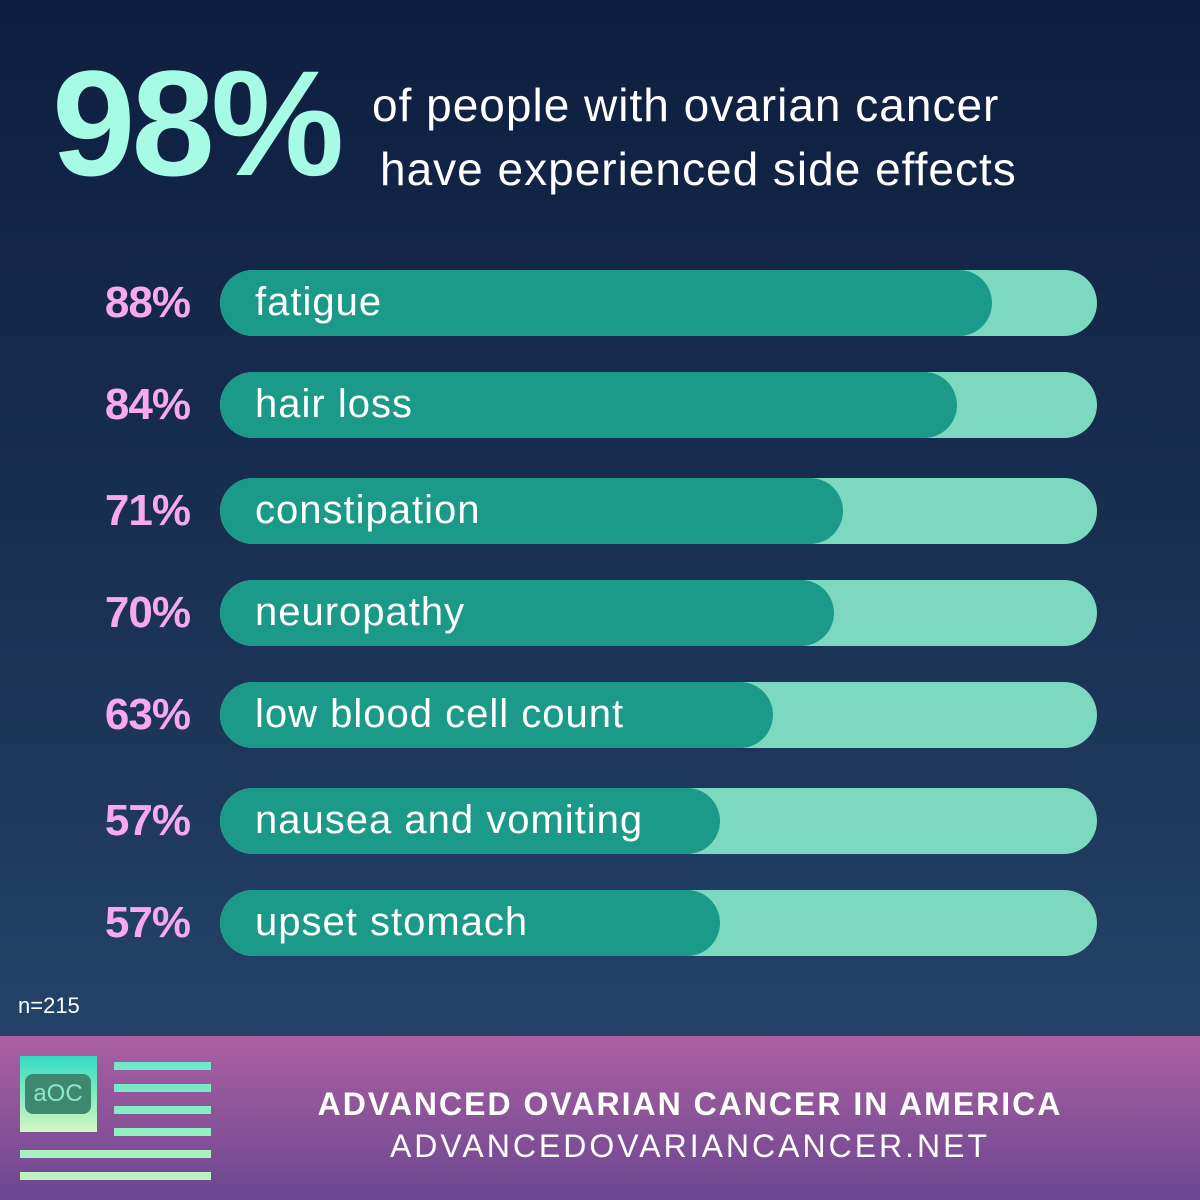 This screenshot has height=1200, width=1200. Describe the element at coordinates (147, 612) in the screenshot. I see `value-label: 70%` at that location.